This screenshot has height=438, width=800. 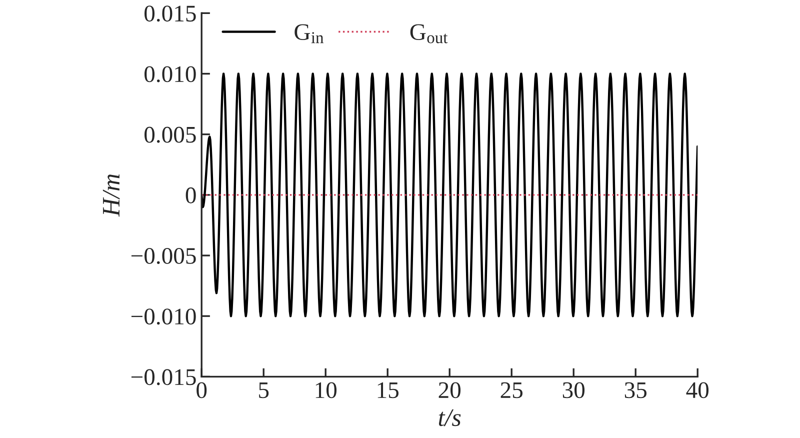 I want to click on y-tick-label: 0.010, so click(x=170, y=74).